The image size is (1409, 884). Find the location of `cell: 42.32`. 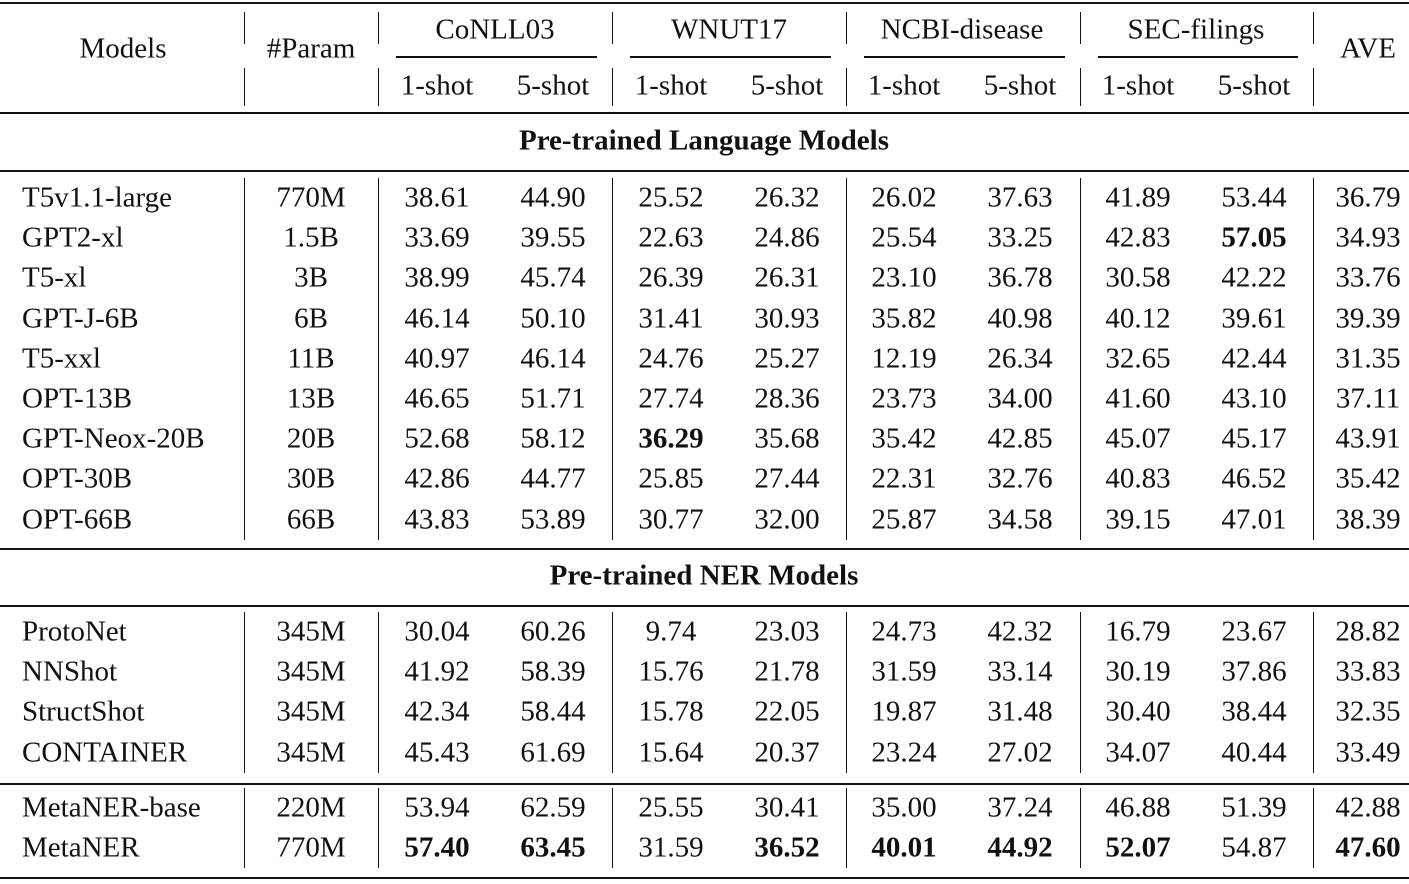

cell: 42.32 is located at coordinates (1020, 631).